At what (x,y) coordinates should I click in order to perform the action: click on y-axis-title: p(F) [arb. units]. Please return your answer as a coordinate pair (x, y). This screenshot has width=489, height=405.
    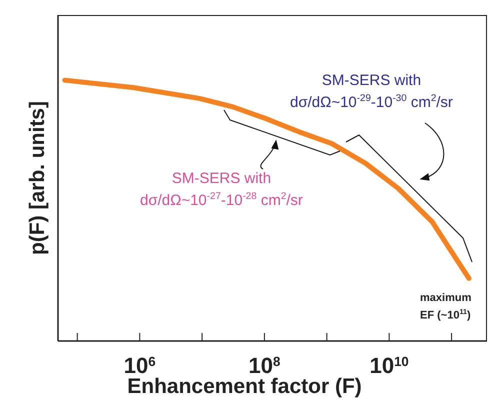
    Looking at the image, I should click on (37, 178).